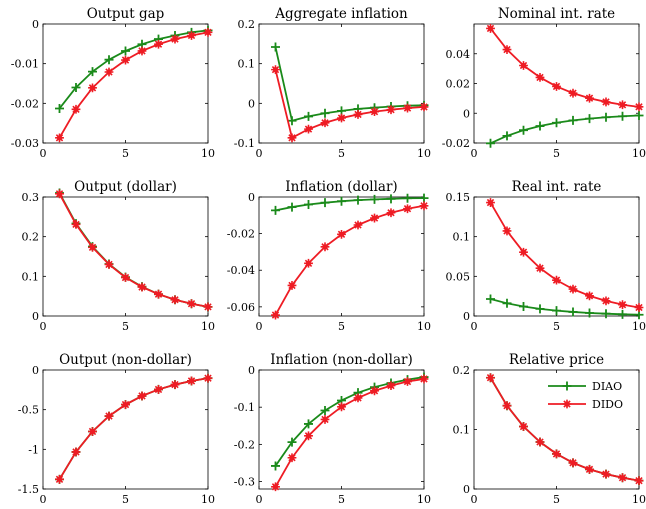 This screenshot has height=509, width=646. Describe the element at coordinates (244, 143) in the screenshot. I see `y-tick-label: -0.1` at that location.